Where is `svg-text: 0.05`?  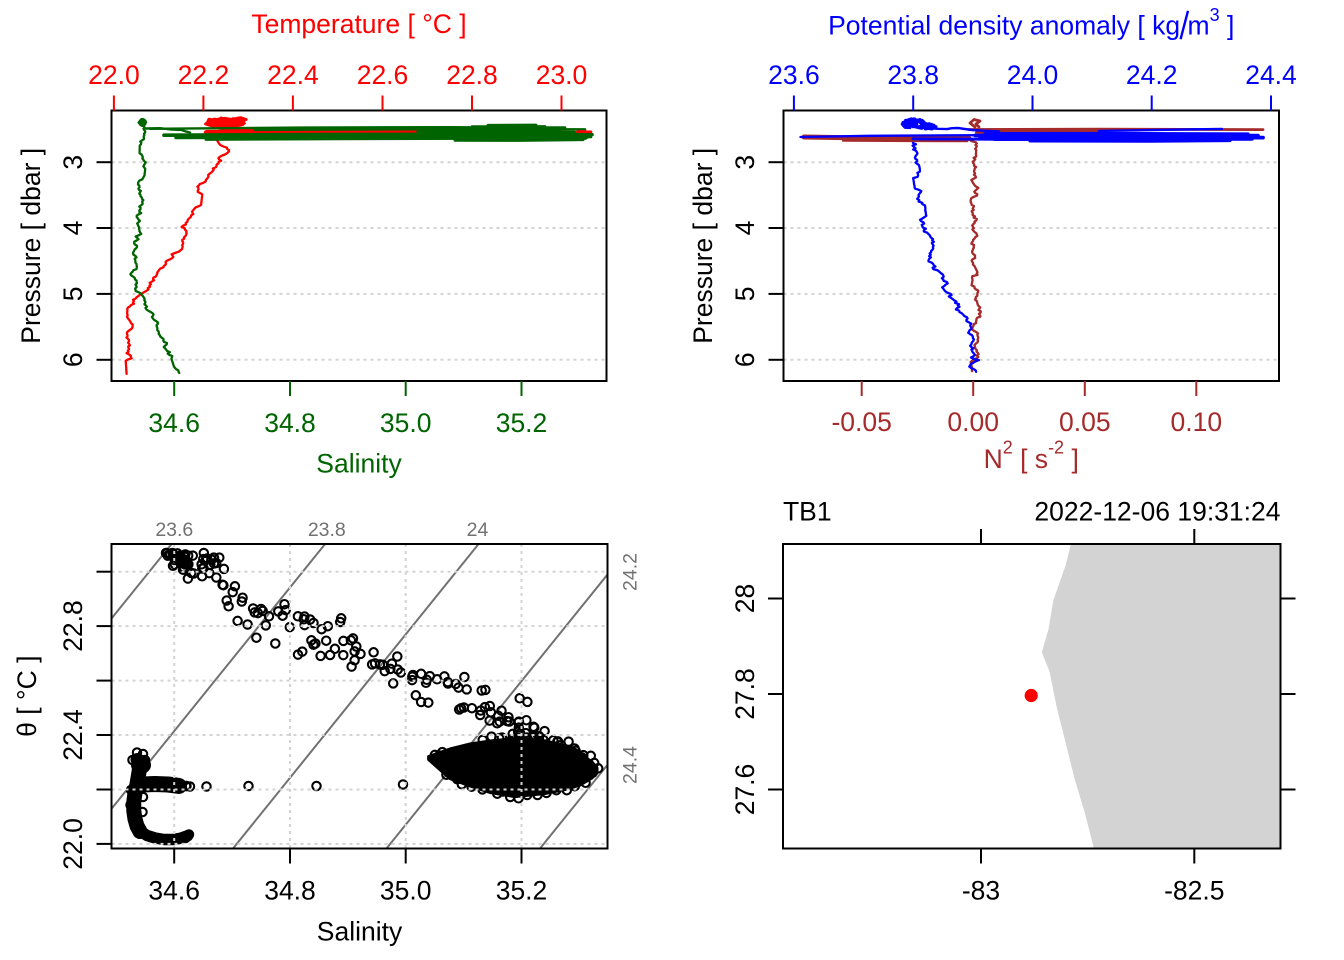
svg-text: 0.05 is located at coordinates (1085, 422).